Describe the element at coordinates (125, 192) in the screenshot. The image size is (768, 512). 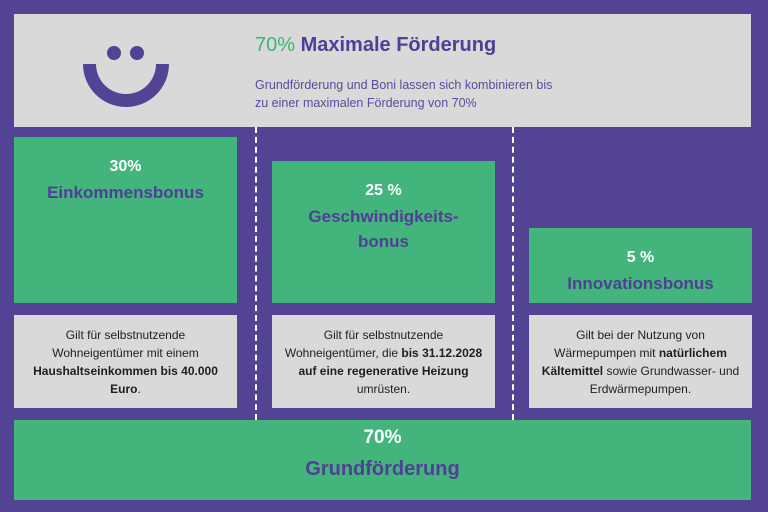
I see `bonus-name: Einkommensbonus` at that location.